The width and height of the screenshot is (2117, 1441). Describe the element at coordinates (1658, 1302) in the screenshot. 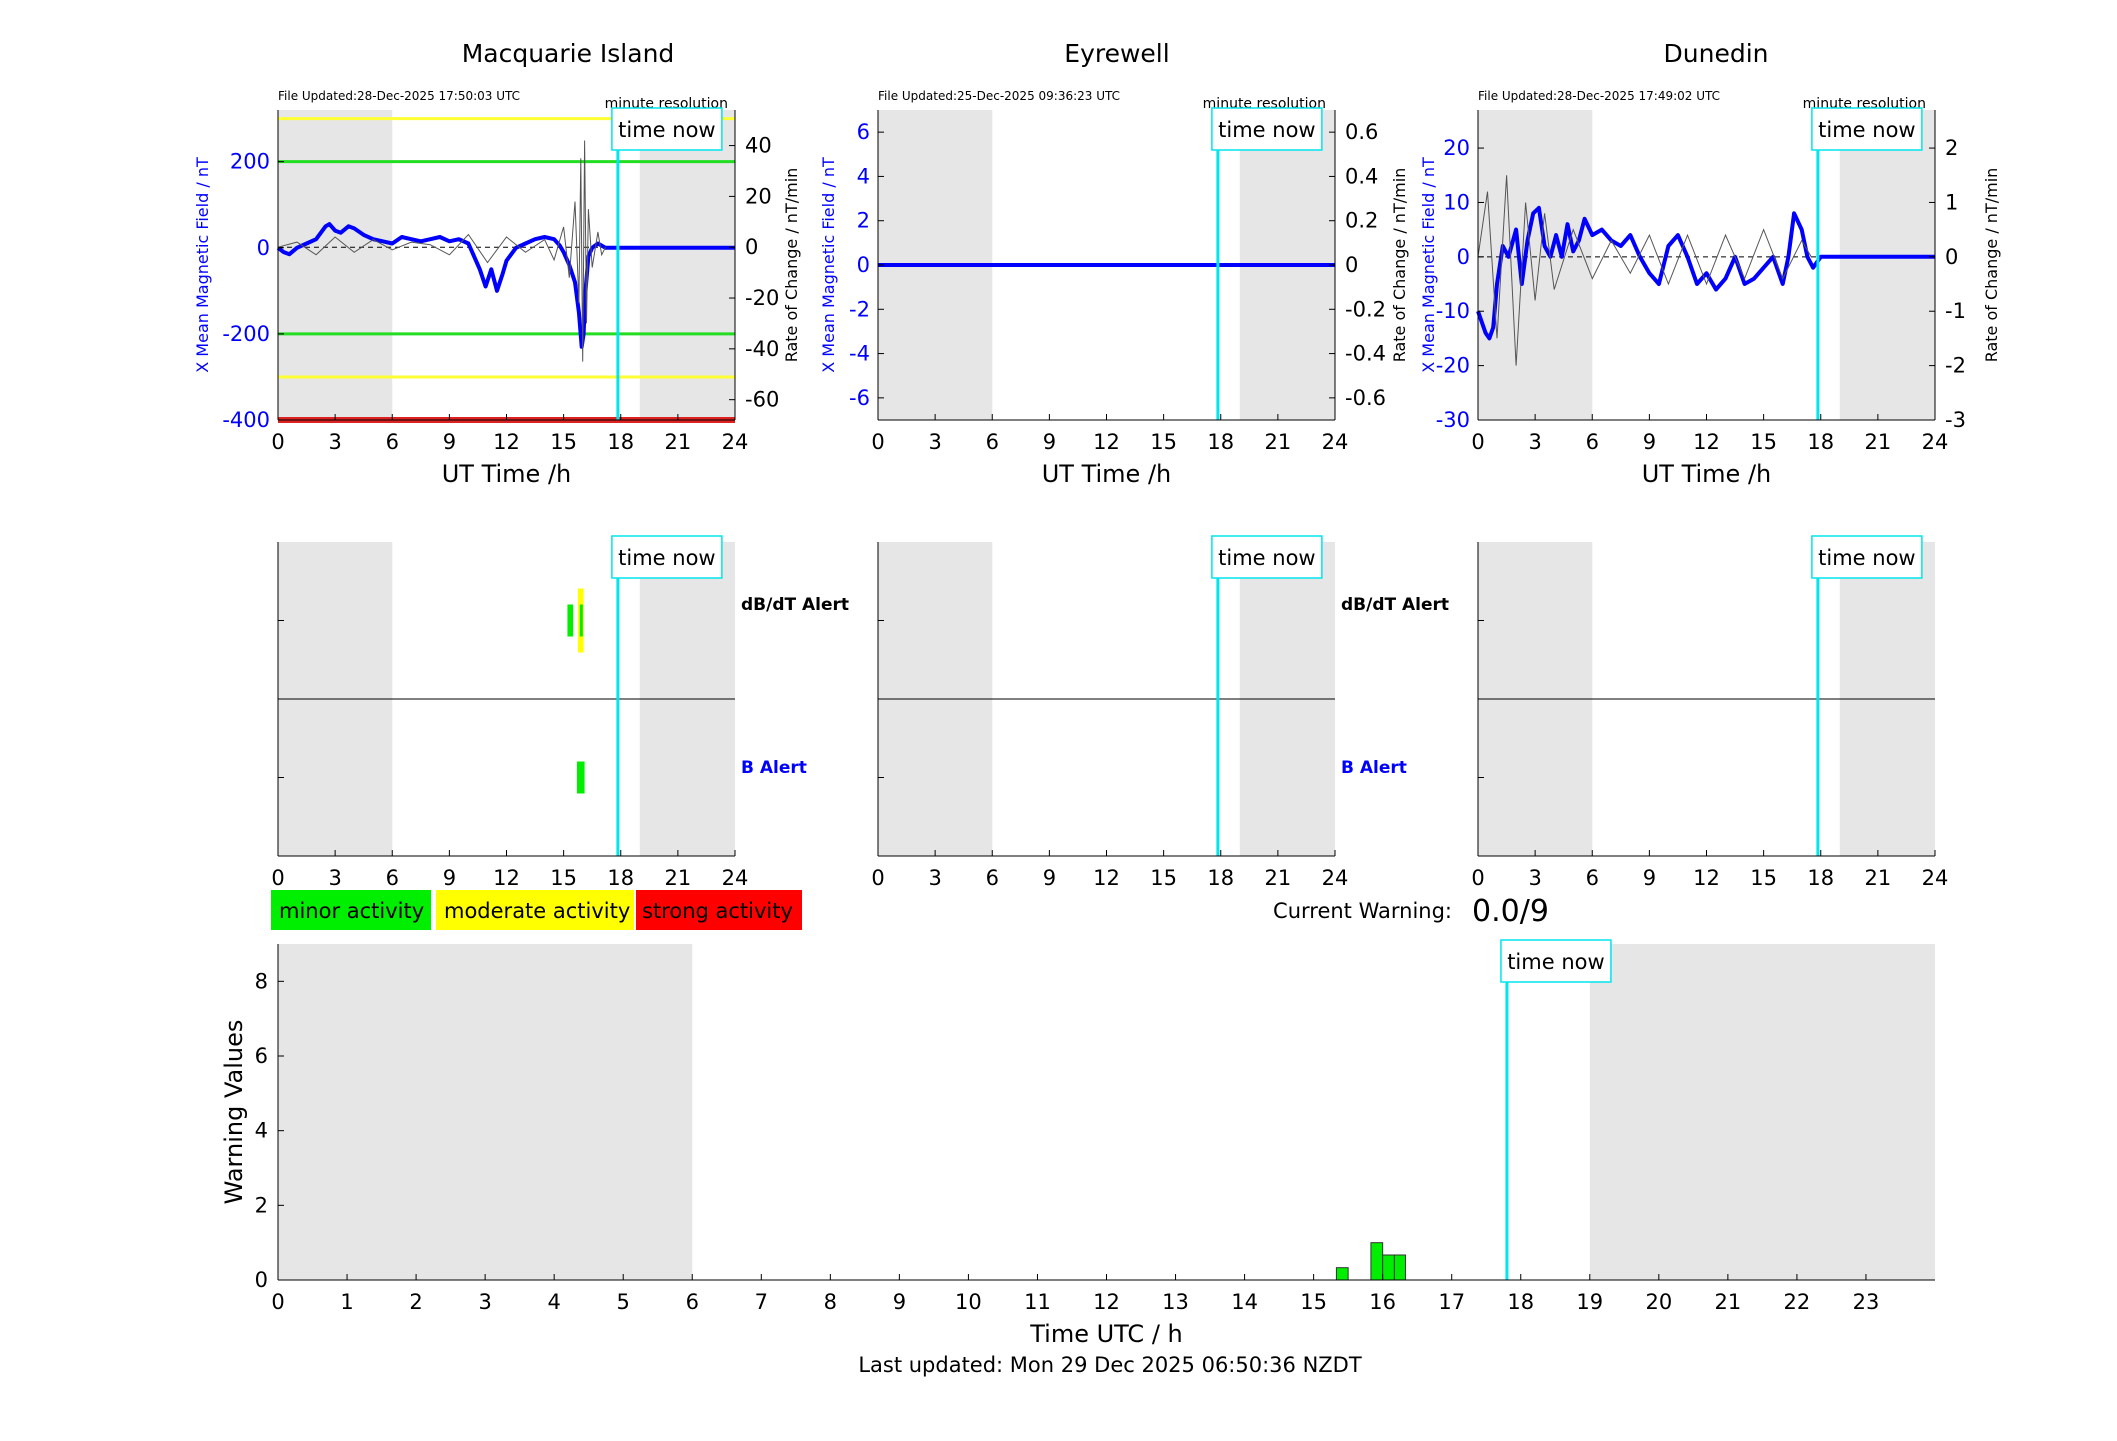

I see `warning-x-tick-label: 20` at that location.